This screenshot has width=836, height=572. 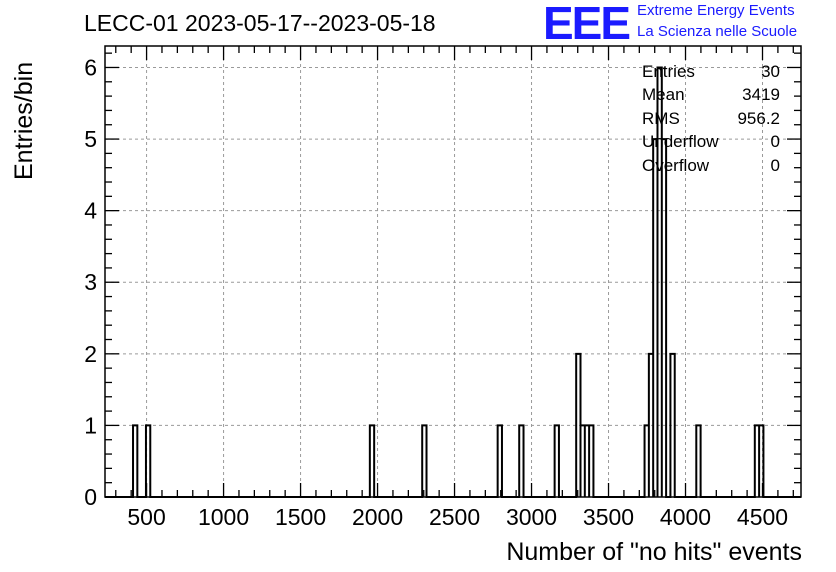 I want to click on y-tick-label: 6, so click(x=90, y=67).